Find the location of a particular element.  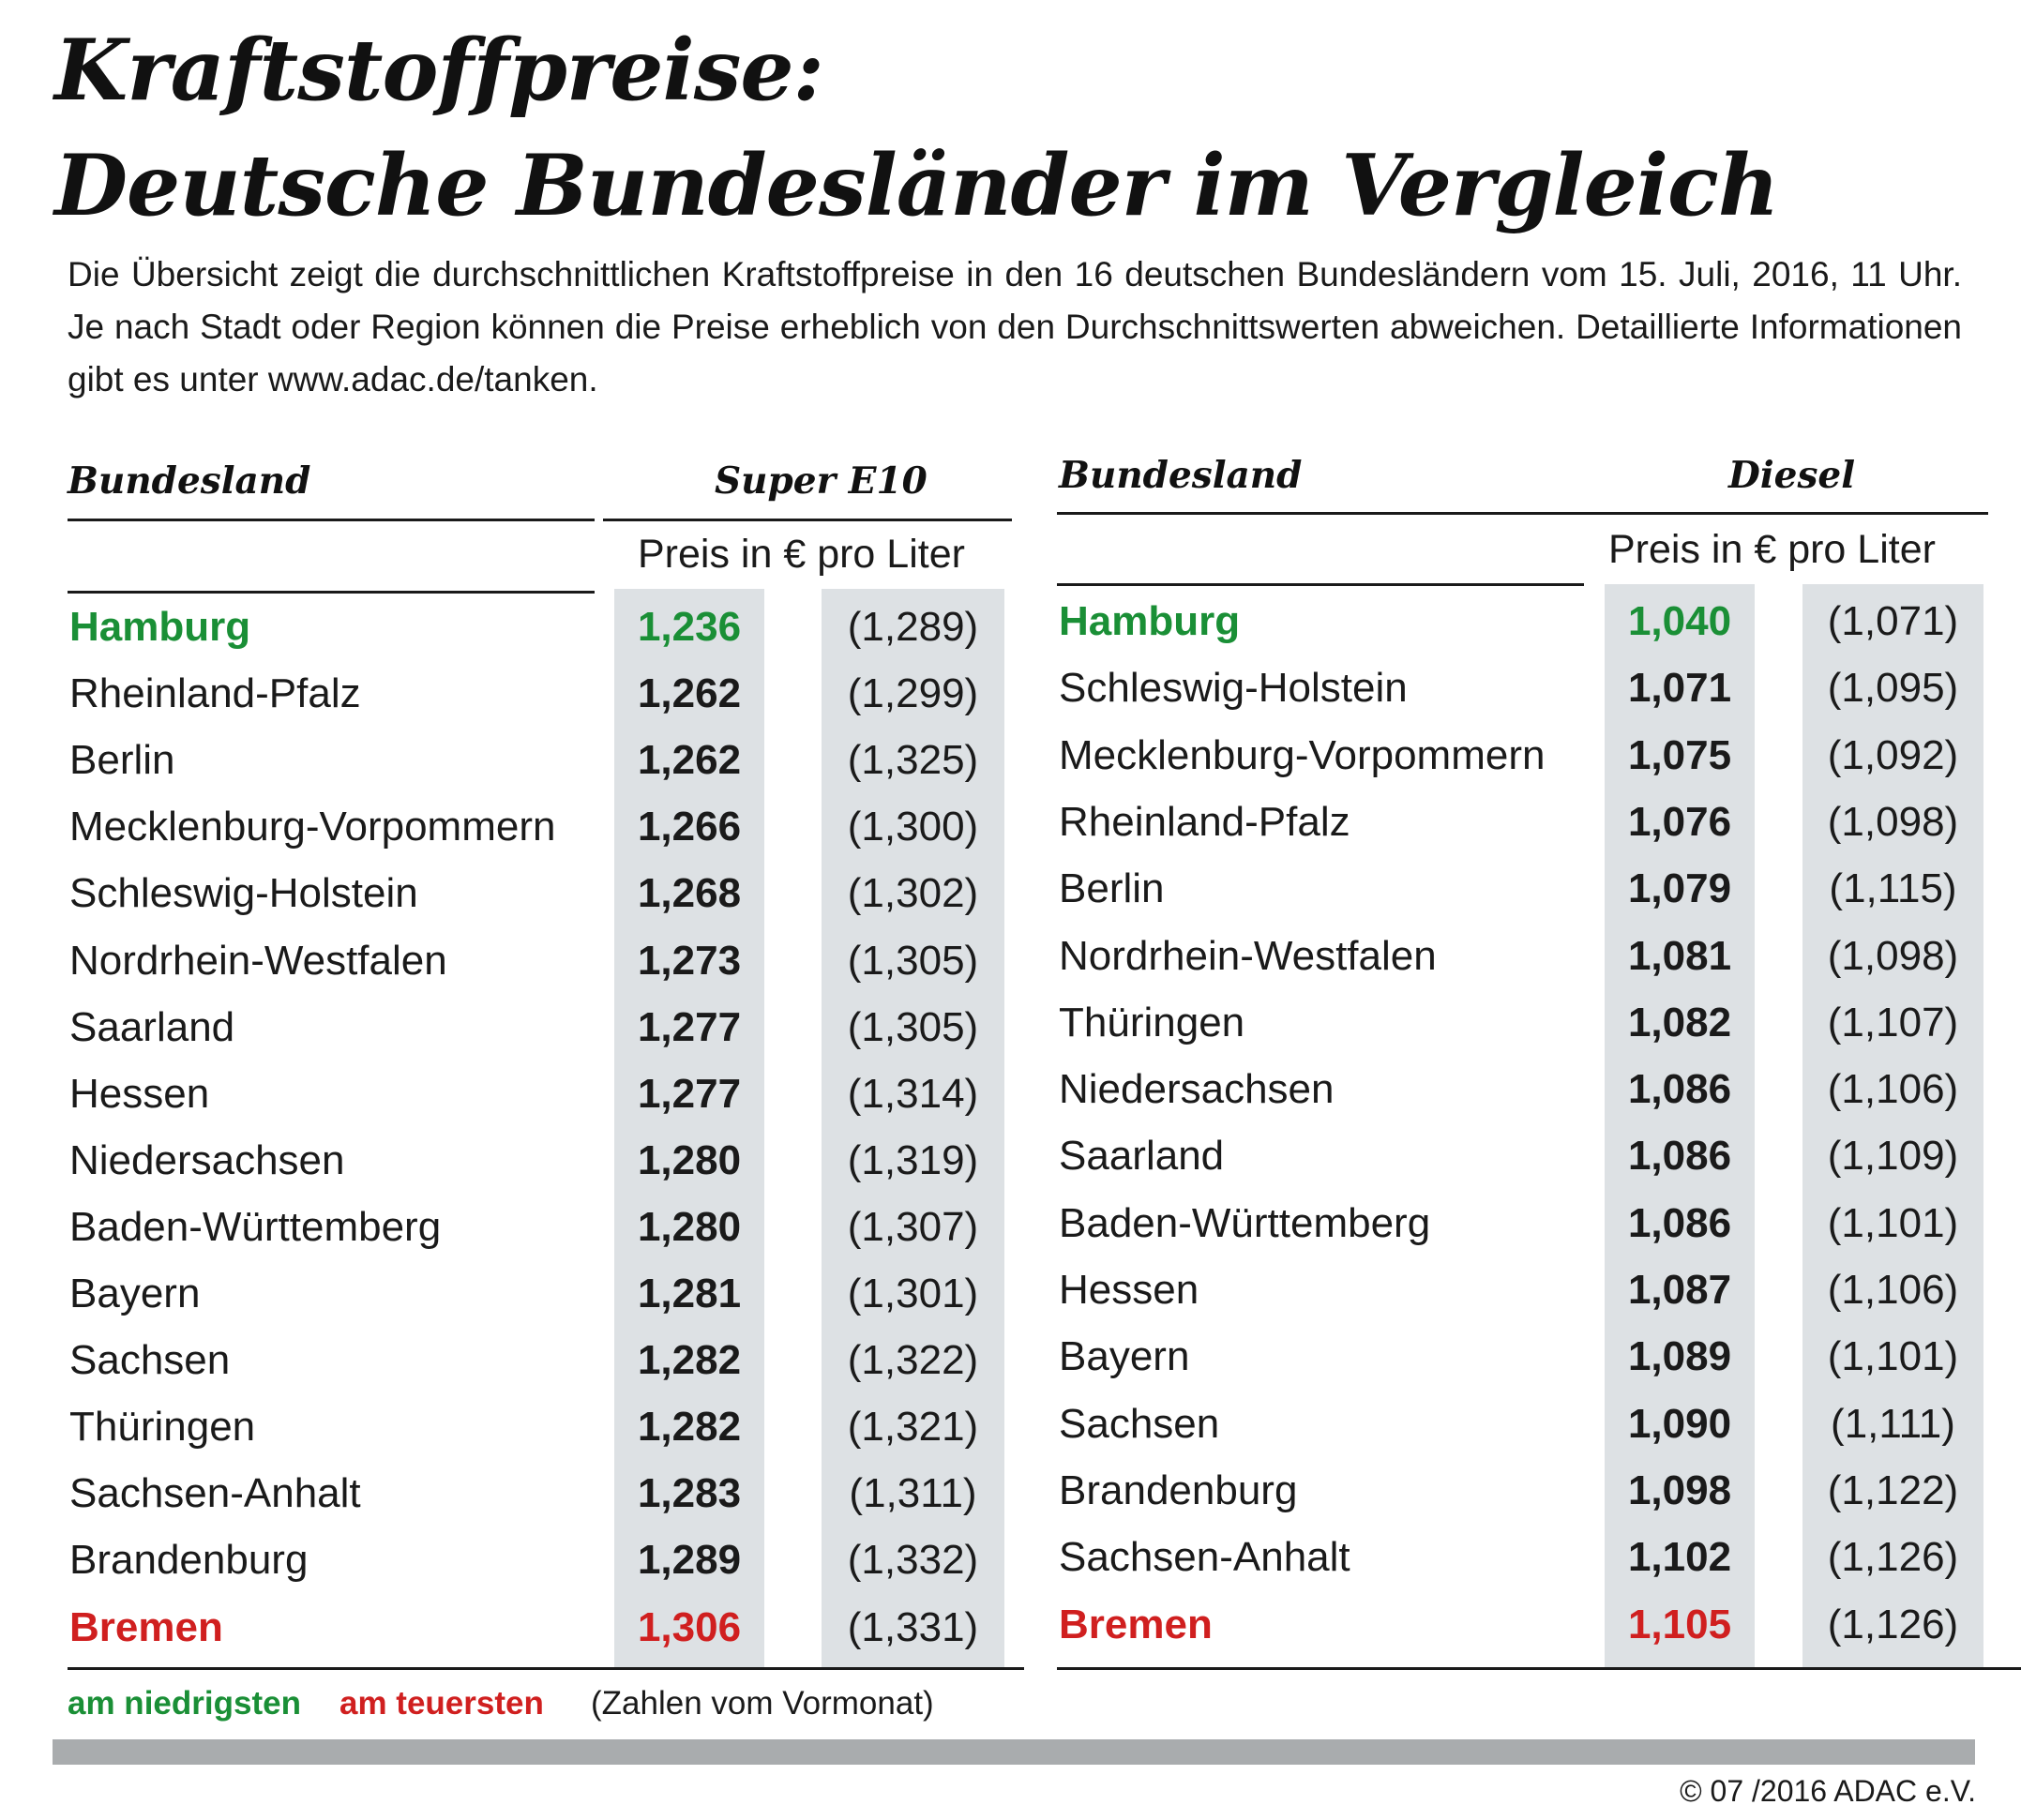

state-name: Mecklenburg-Vorpommern is located at coordinates (1302, 754).